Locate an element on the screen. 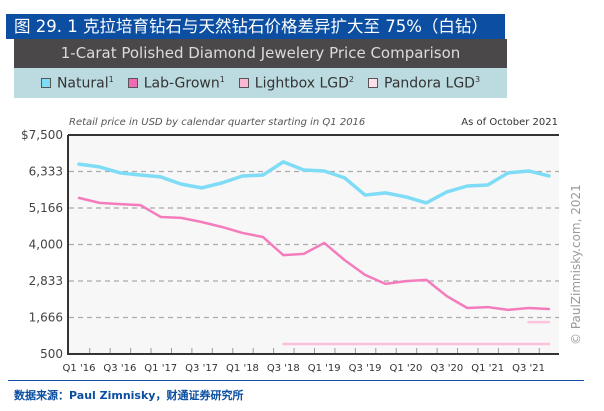 This screenshot has width=604, height=411. y-axis-ticks: 500 1,666 2,833 4,000 5,166 6,333 $7,500 is located at coordinates (42, 244).